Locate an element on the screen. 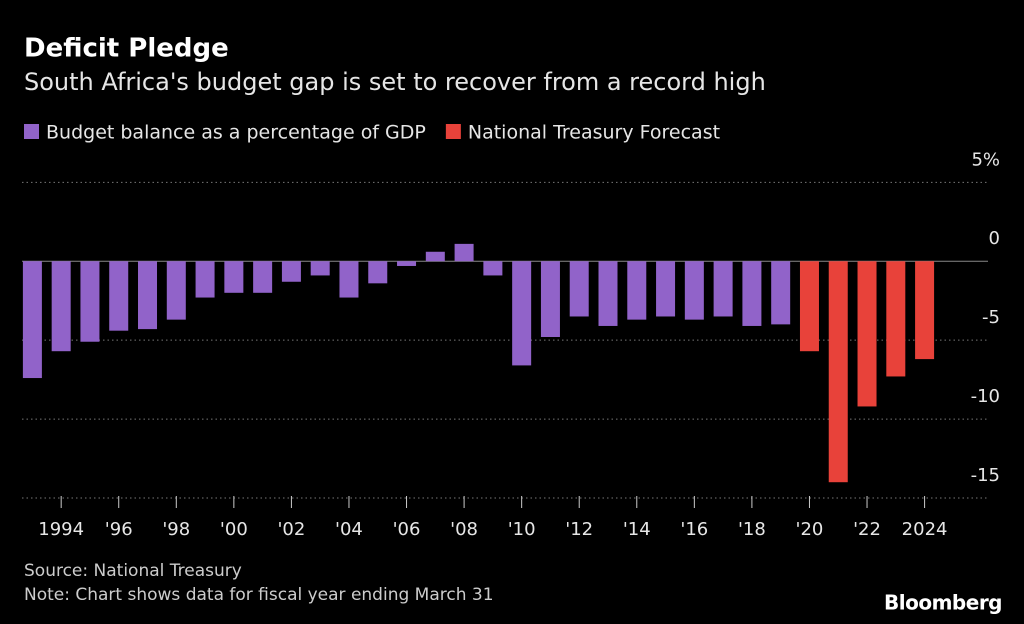  x-tick-label: '04 is located at coordinates (349, 529).